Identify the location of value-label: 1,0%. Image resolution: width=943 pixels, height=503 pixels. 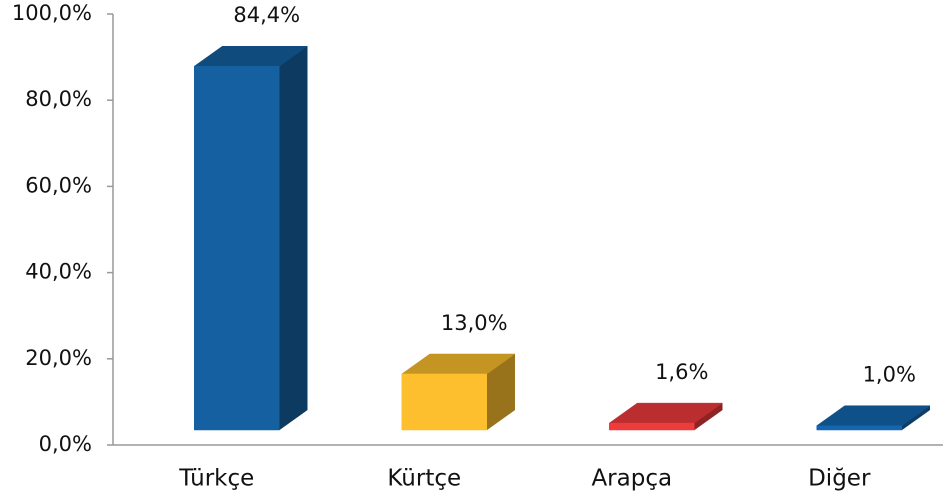
(889, 375).